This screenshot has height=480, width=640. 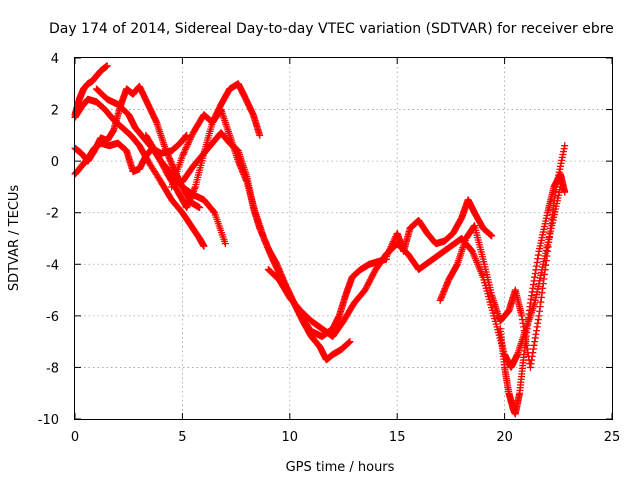 What do you see at coordinates (52, 317) in the screenshot?
I see `y-tick-label: -6` at bounding box center [52, 317].